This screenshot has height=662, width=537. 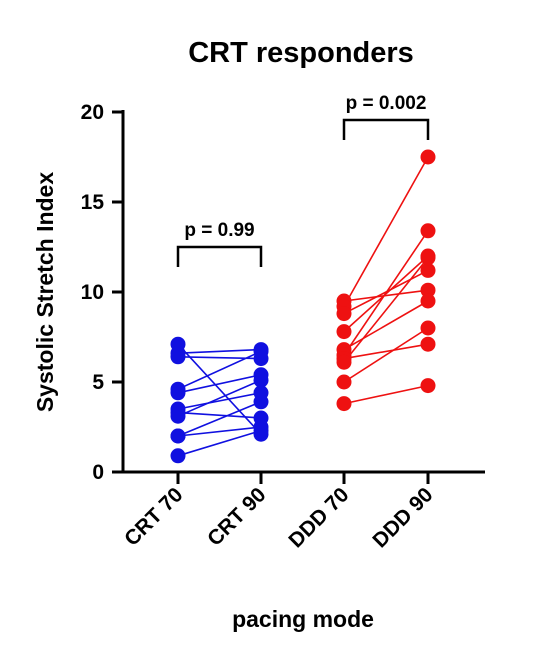 I want to click on y-tick-label: 10, so click(x=92, y=292).